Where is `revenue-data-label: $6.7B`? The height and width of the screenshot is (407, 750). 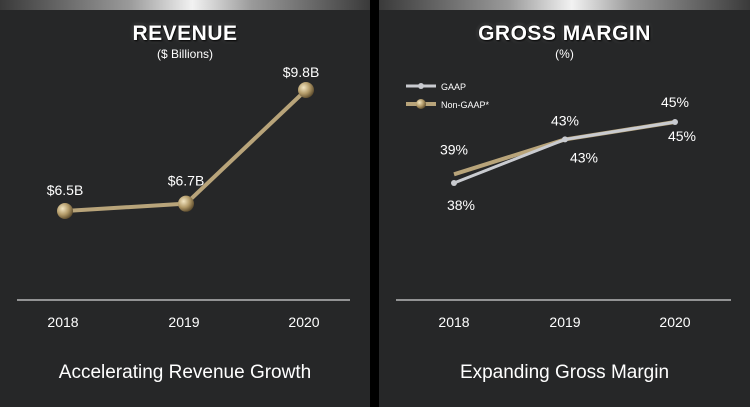 revenue-data-label: $6.7B is located at coordinates (186, 181).